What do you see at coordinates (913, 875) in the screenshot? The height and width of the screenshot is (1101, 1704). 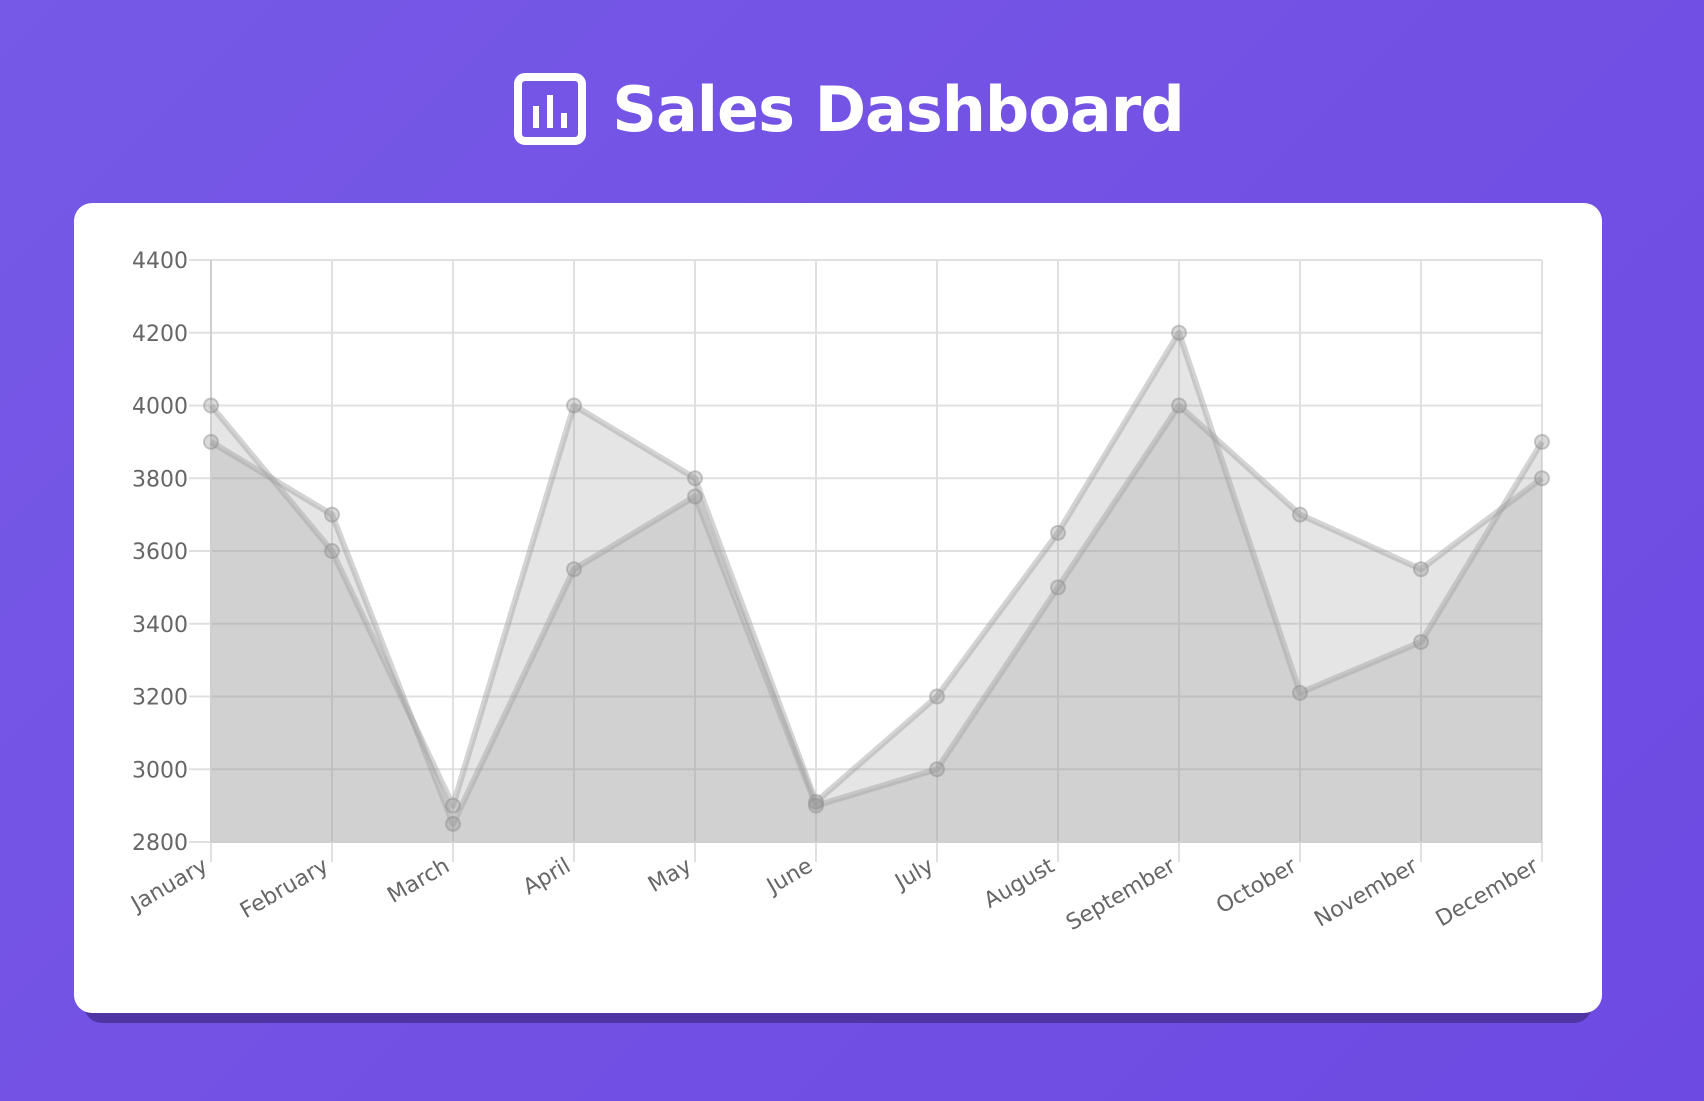 I see `x-tick-label: July` at bounding box center [913, 875].